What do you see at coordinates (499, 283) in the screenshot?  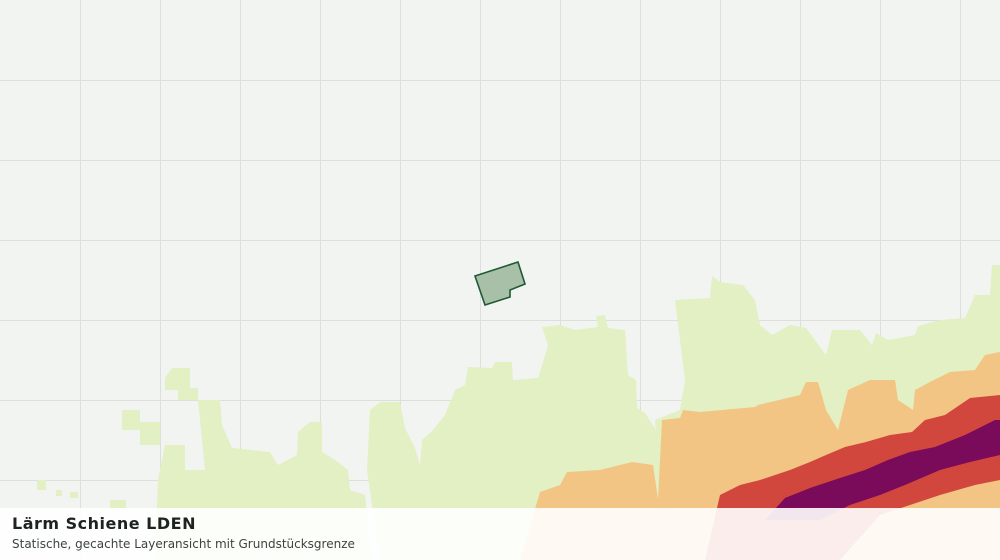 I see `parcel-boundary` at bounding box center [499, 283].